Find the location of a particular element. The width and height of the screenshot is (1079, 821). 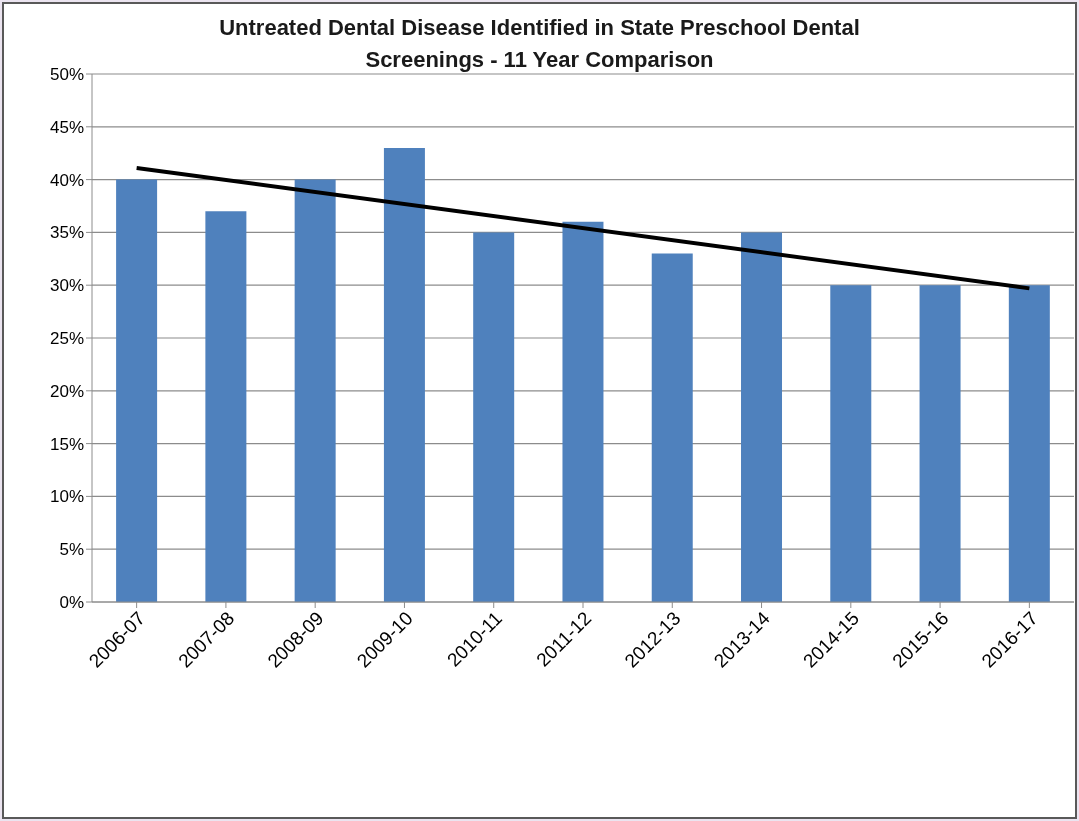

y-tick-label: 10% is located at coordinates (66, 497).